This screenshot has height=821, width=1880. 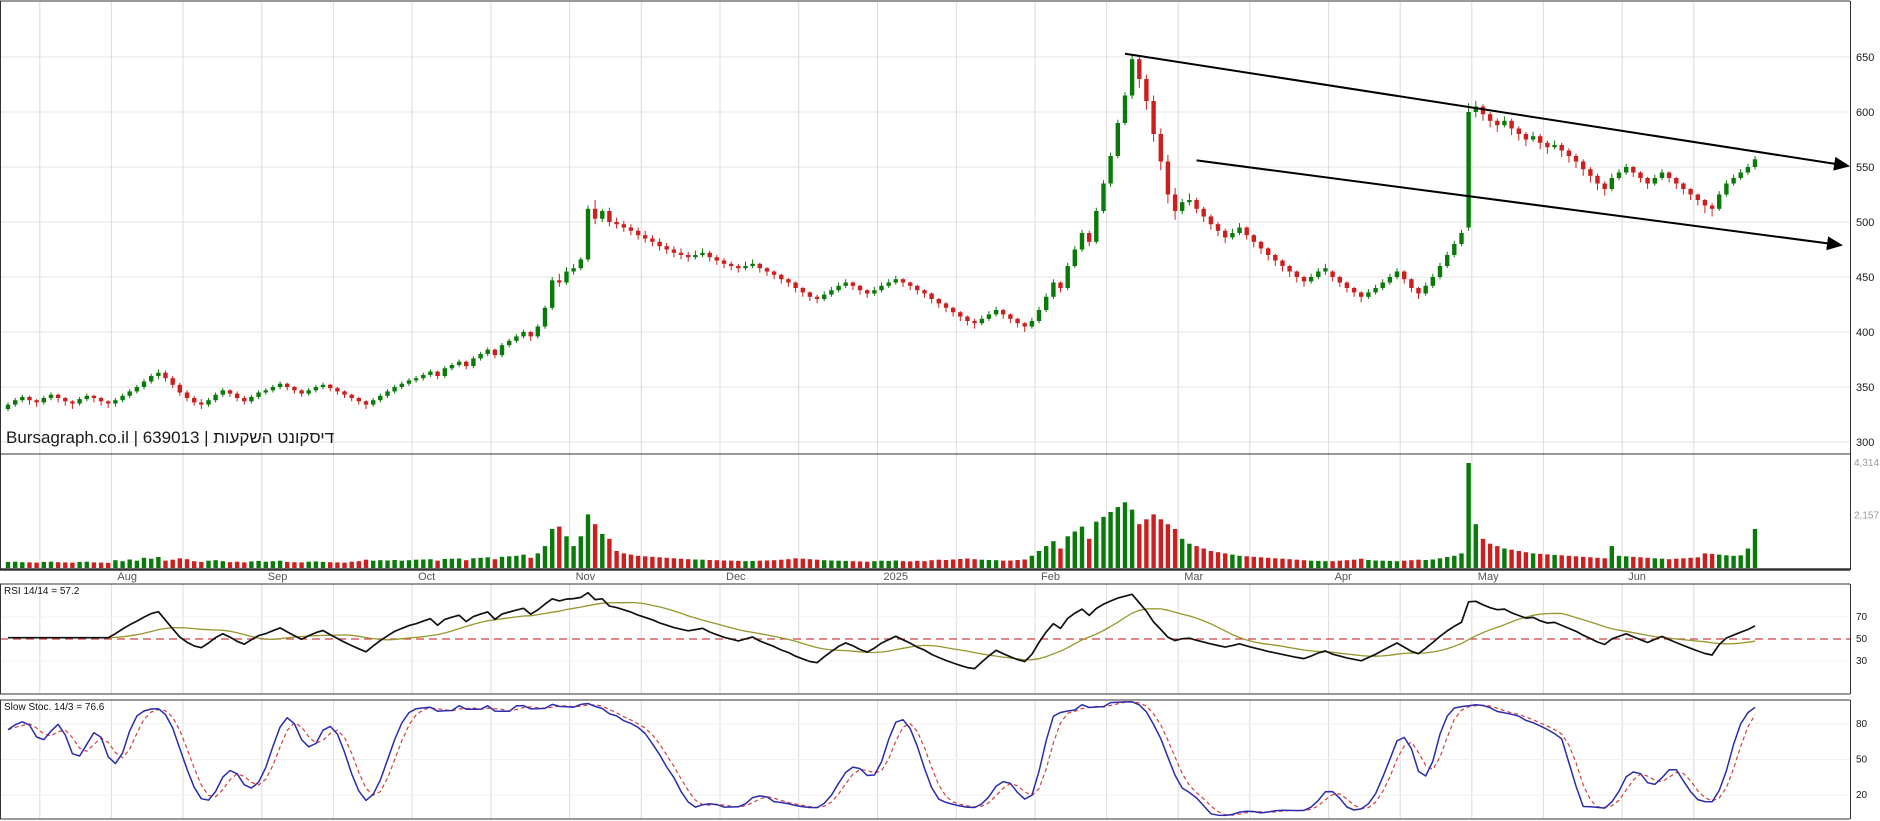 I want to click on stoch-tick-label: 80, so click(x=1862, y=724).